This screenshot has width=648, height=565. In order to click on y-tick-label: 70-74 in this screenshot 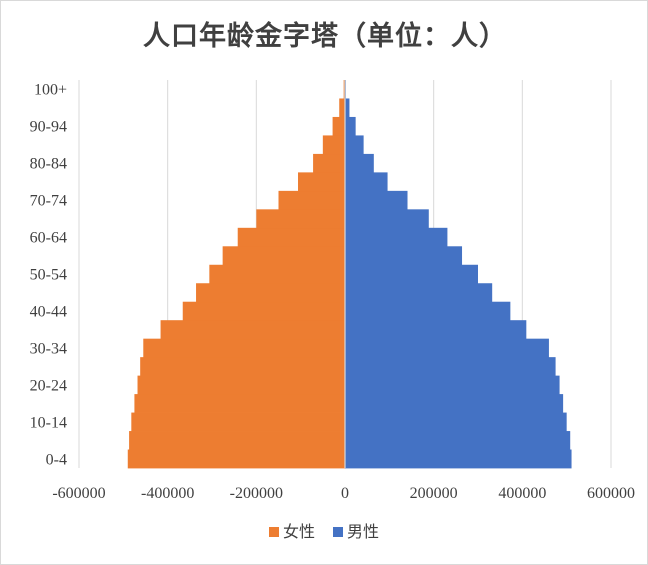, I will do `click(48, 201)`.